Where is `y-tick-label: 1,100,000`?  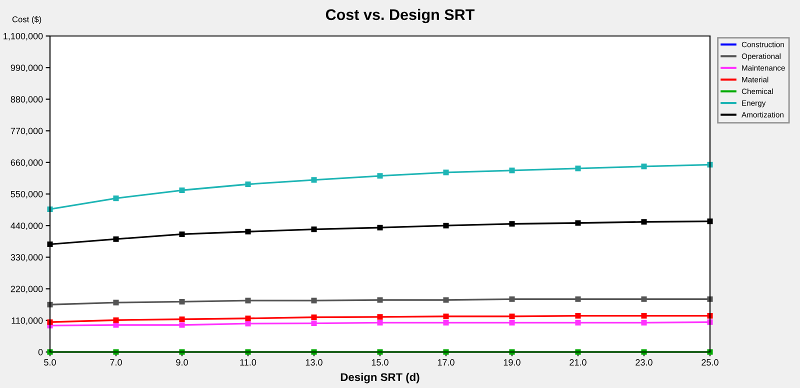
y-tick-label: 1,100,000 is located at coordinates (23, 36).